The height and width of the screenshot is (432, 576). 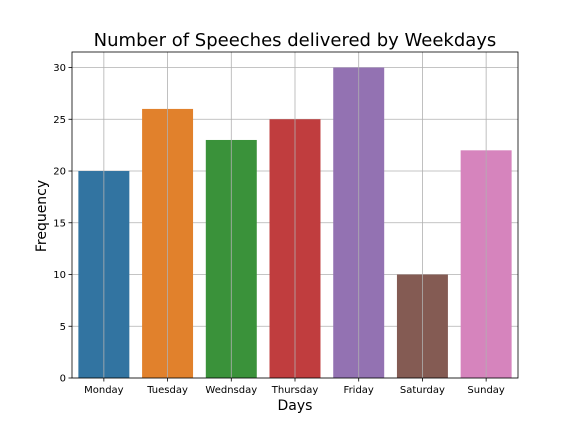 I want to click on y-tick-label: 5, so click(x=63, y=327).